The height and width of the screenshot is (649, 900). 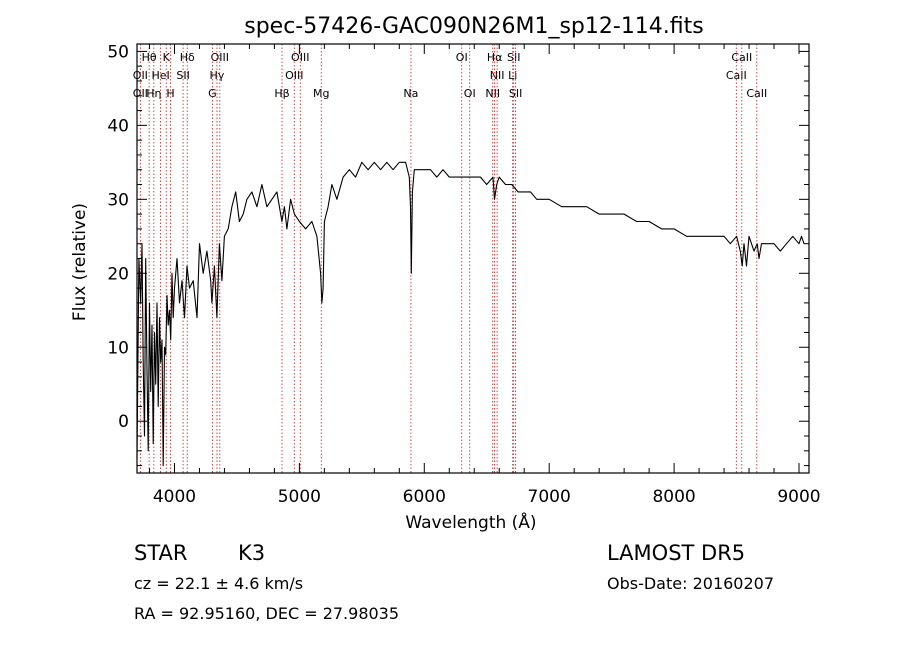 I want to click on y-tick-label: 20, so click(x=118, y=274).